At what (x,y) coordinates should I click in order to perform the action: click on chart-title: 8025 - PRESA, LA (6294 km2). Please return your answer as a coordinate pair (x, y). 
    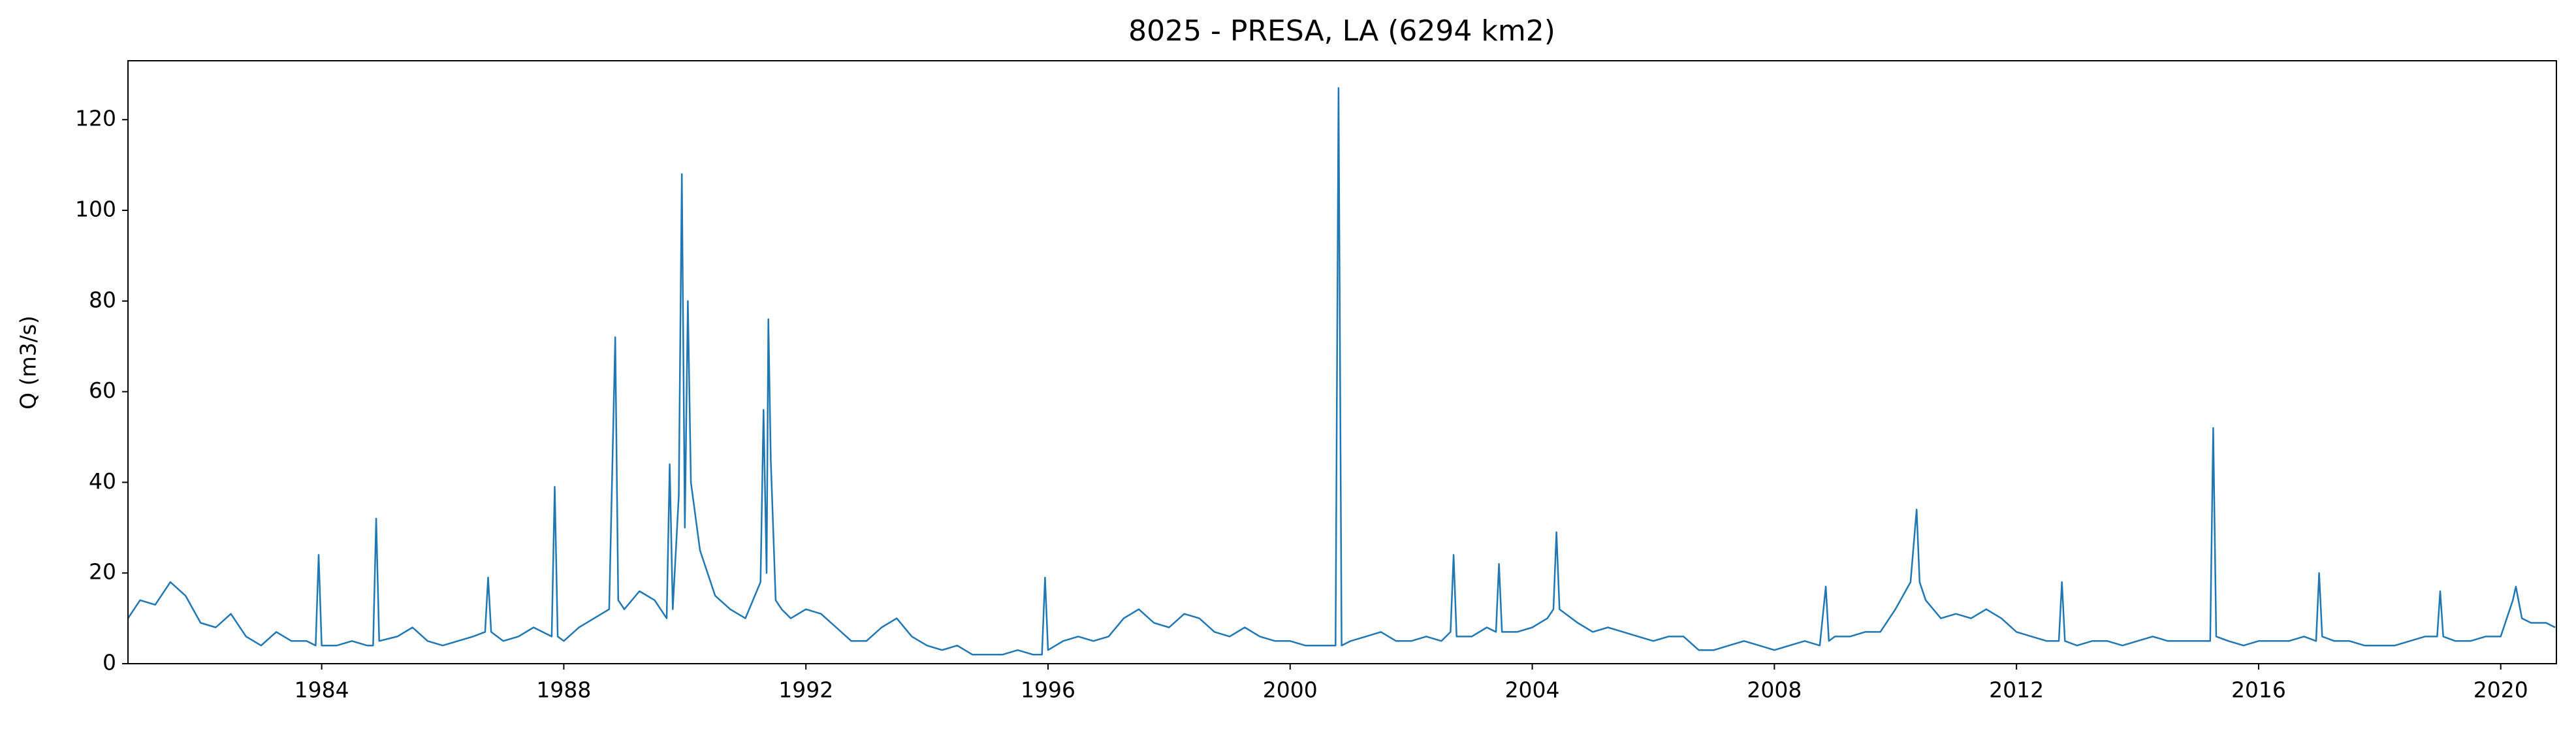
    Looking at the image, I should click on (1342, 31).